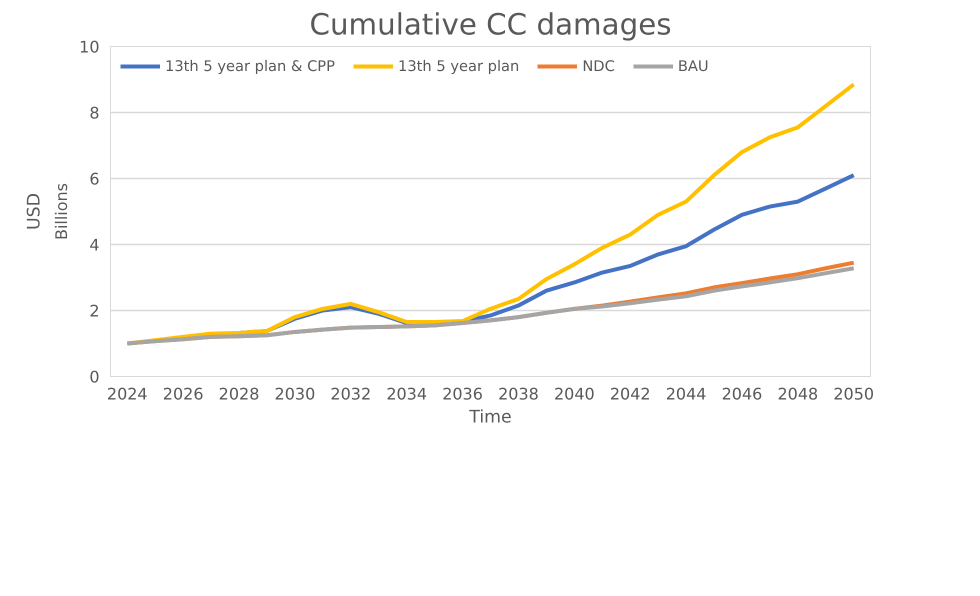 This screenshot has width=980, height=596. What do you see at coordinates (94, 377) in the screenshot?
I see `y-tick-label: 0` at bounding box center [94, 377].